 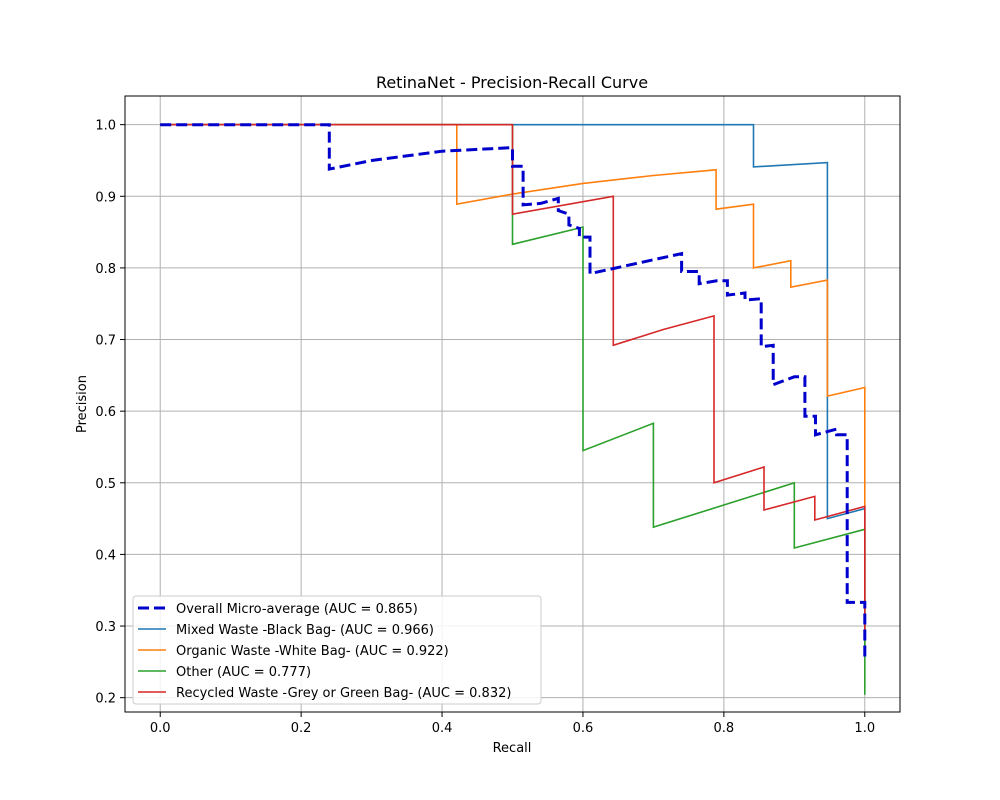 What do you see at coordinates (105, 555) in the screenshot?
I see `y-tick-label: 0.4` at bounding box center [105, 555].